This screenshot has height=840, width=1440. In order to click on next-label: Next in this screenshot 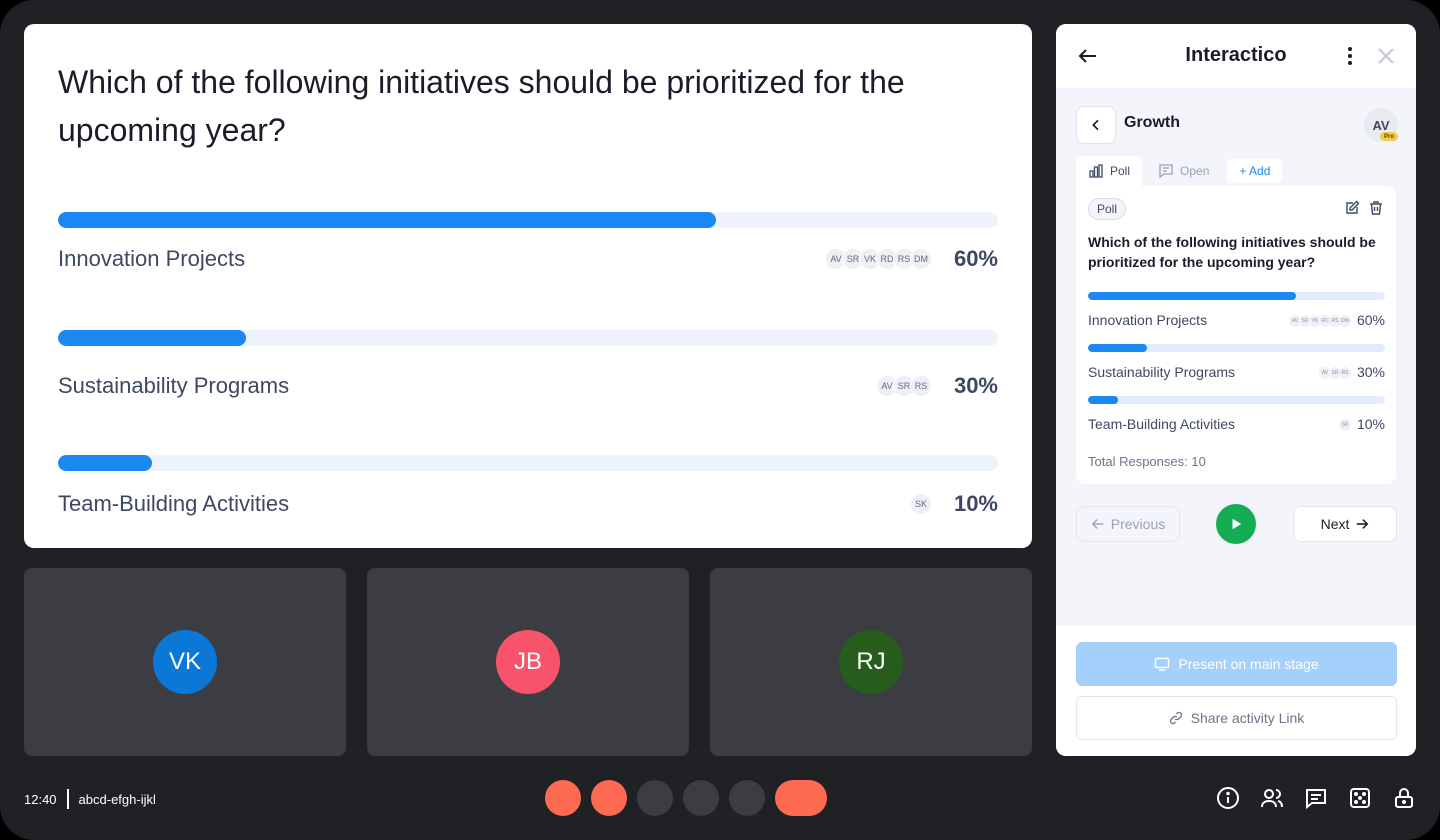, I will do `click(1335, 524)`.